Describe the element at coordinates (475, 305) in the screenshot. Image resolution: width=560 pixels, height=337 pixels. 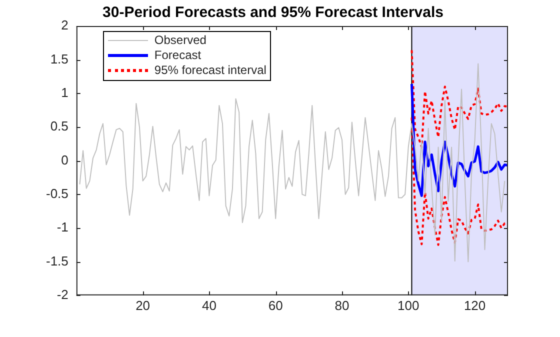
I see `x-tick-label: 120` at that location.